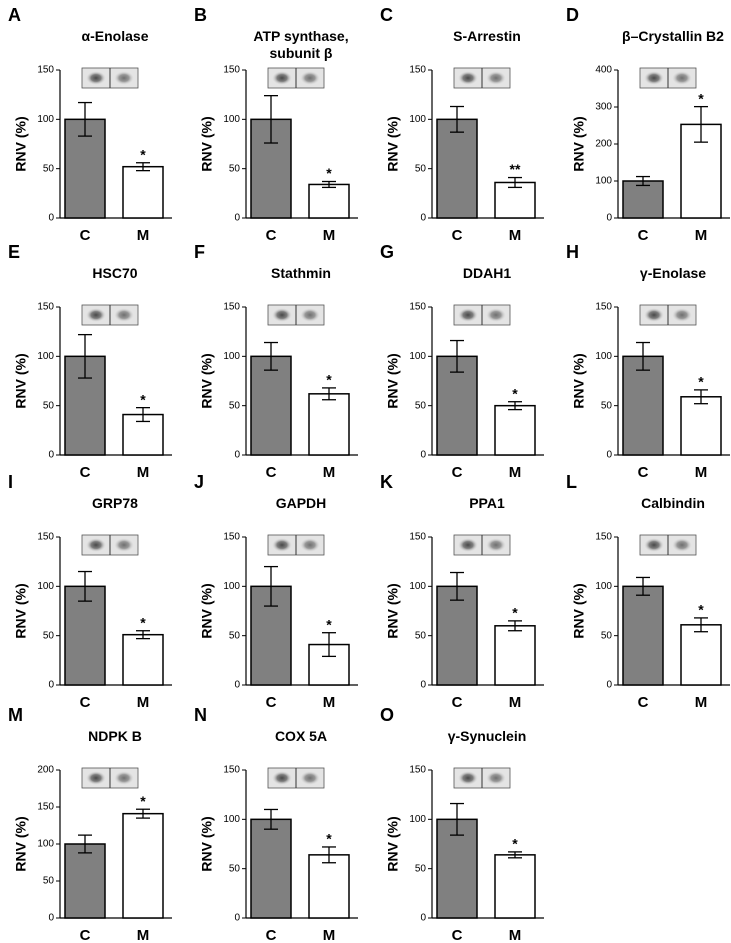  I want to click on panel-letter: E, so click(14, 252).